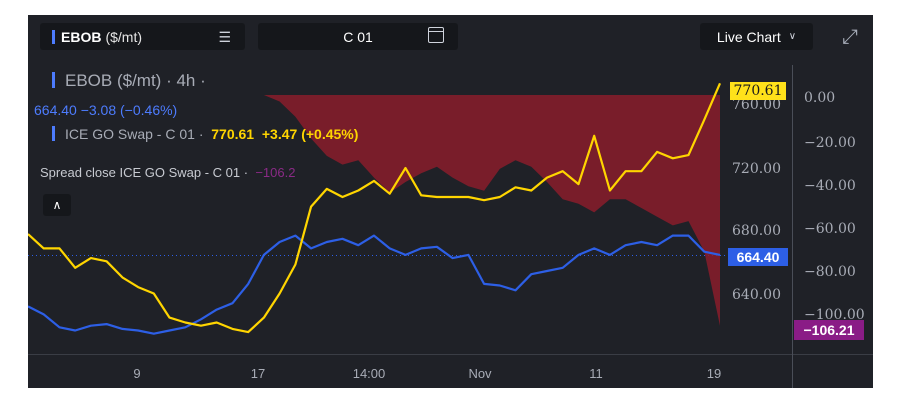 This screenshot has height=400, width=900. I want to click on legend-main: EBOB ($/mt) · 4h ·, so click(129, 81).